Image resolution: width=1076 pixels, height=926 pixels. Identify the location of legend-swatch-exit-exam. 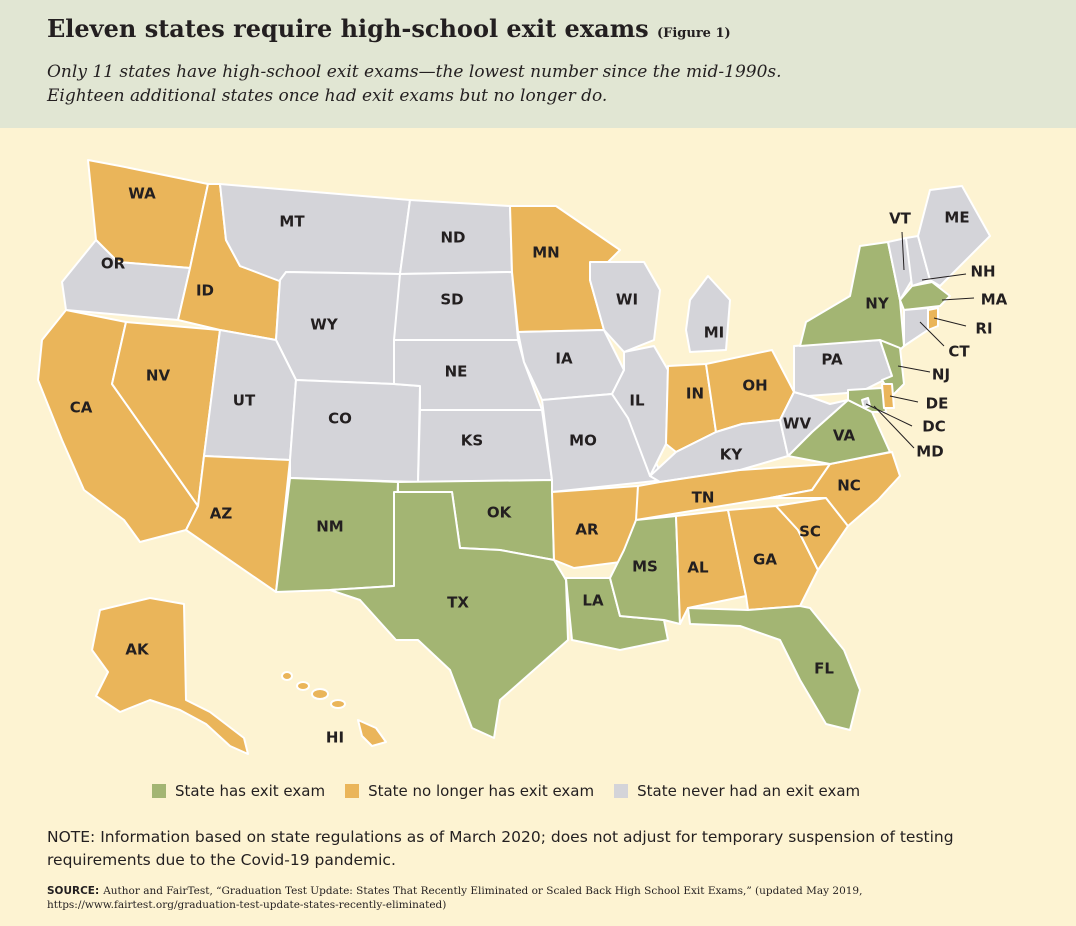
(159, 791).